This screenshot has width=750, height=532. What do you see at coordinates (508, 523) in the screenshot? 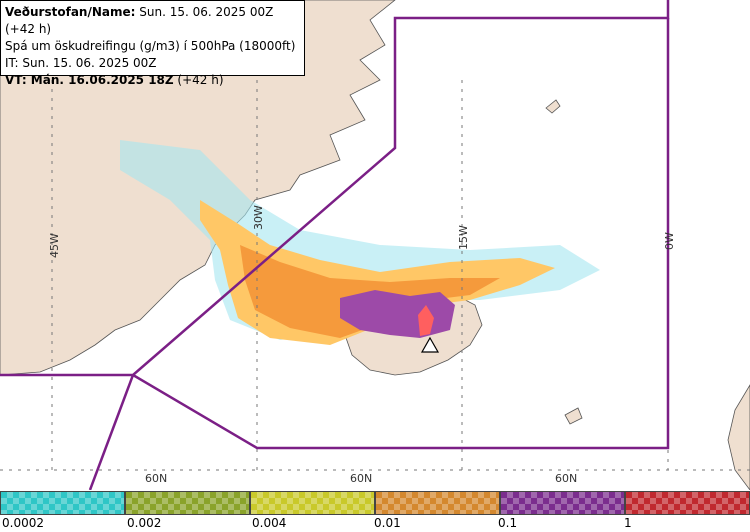
I see `legend-tick-4: 0.1` at bounding box center [508, 523].